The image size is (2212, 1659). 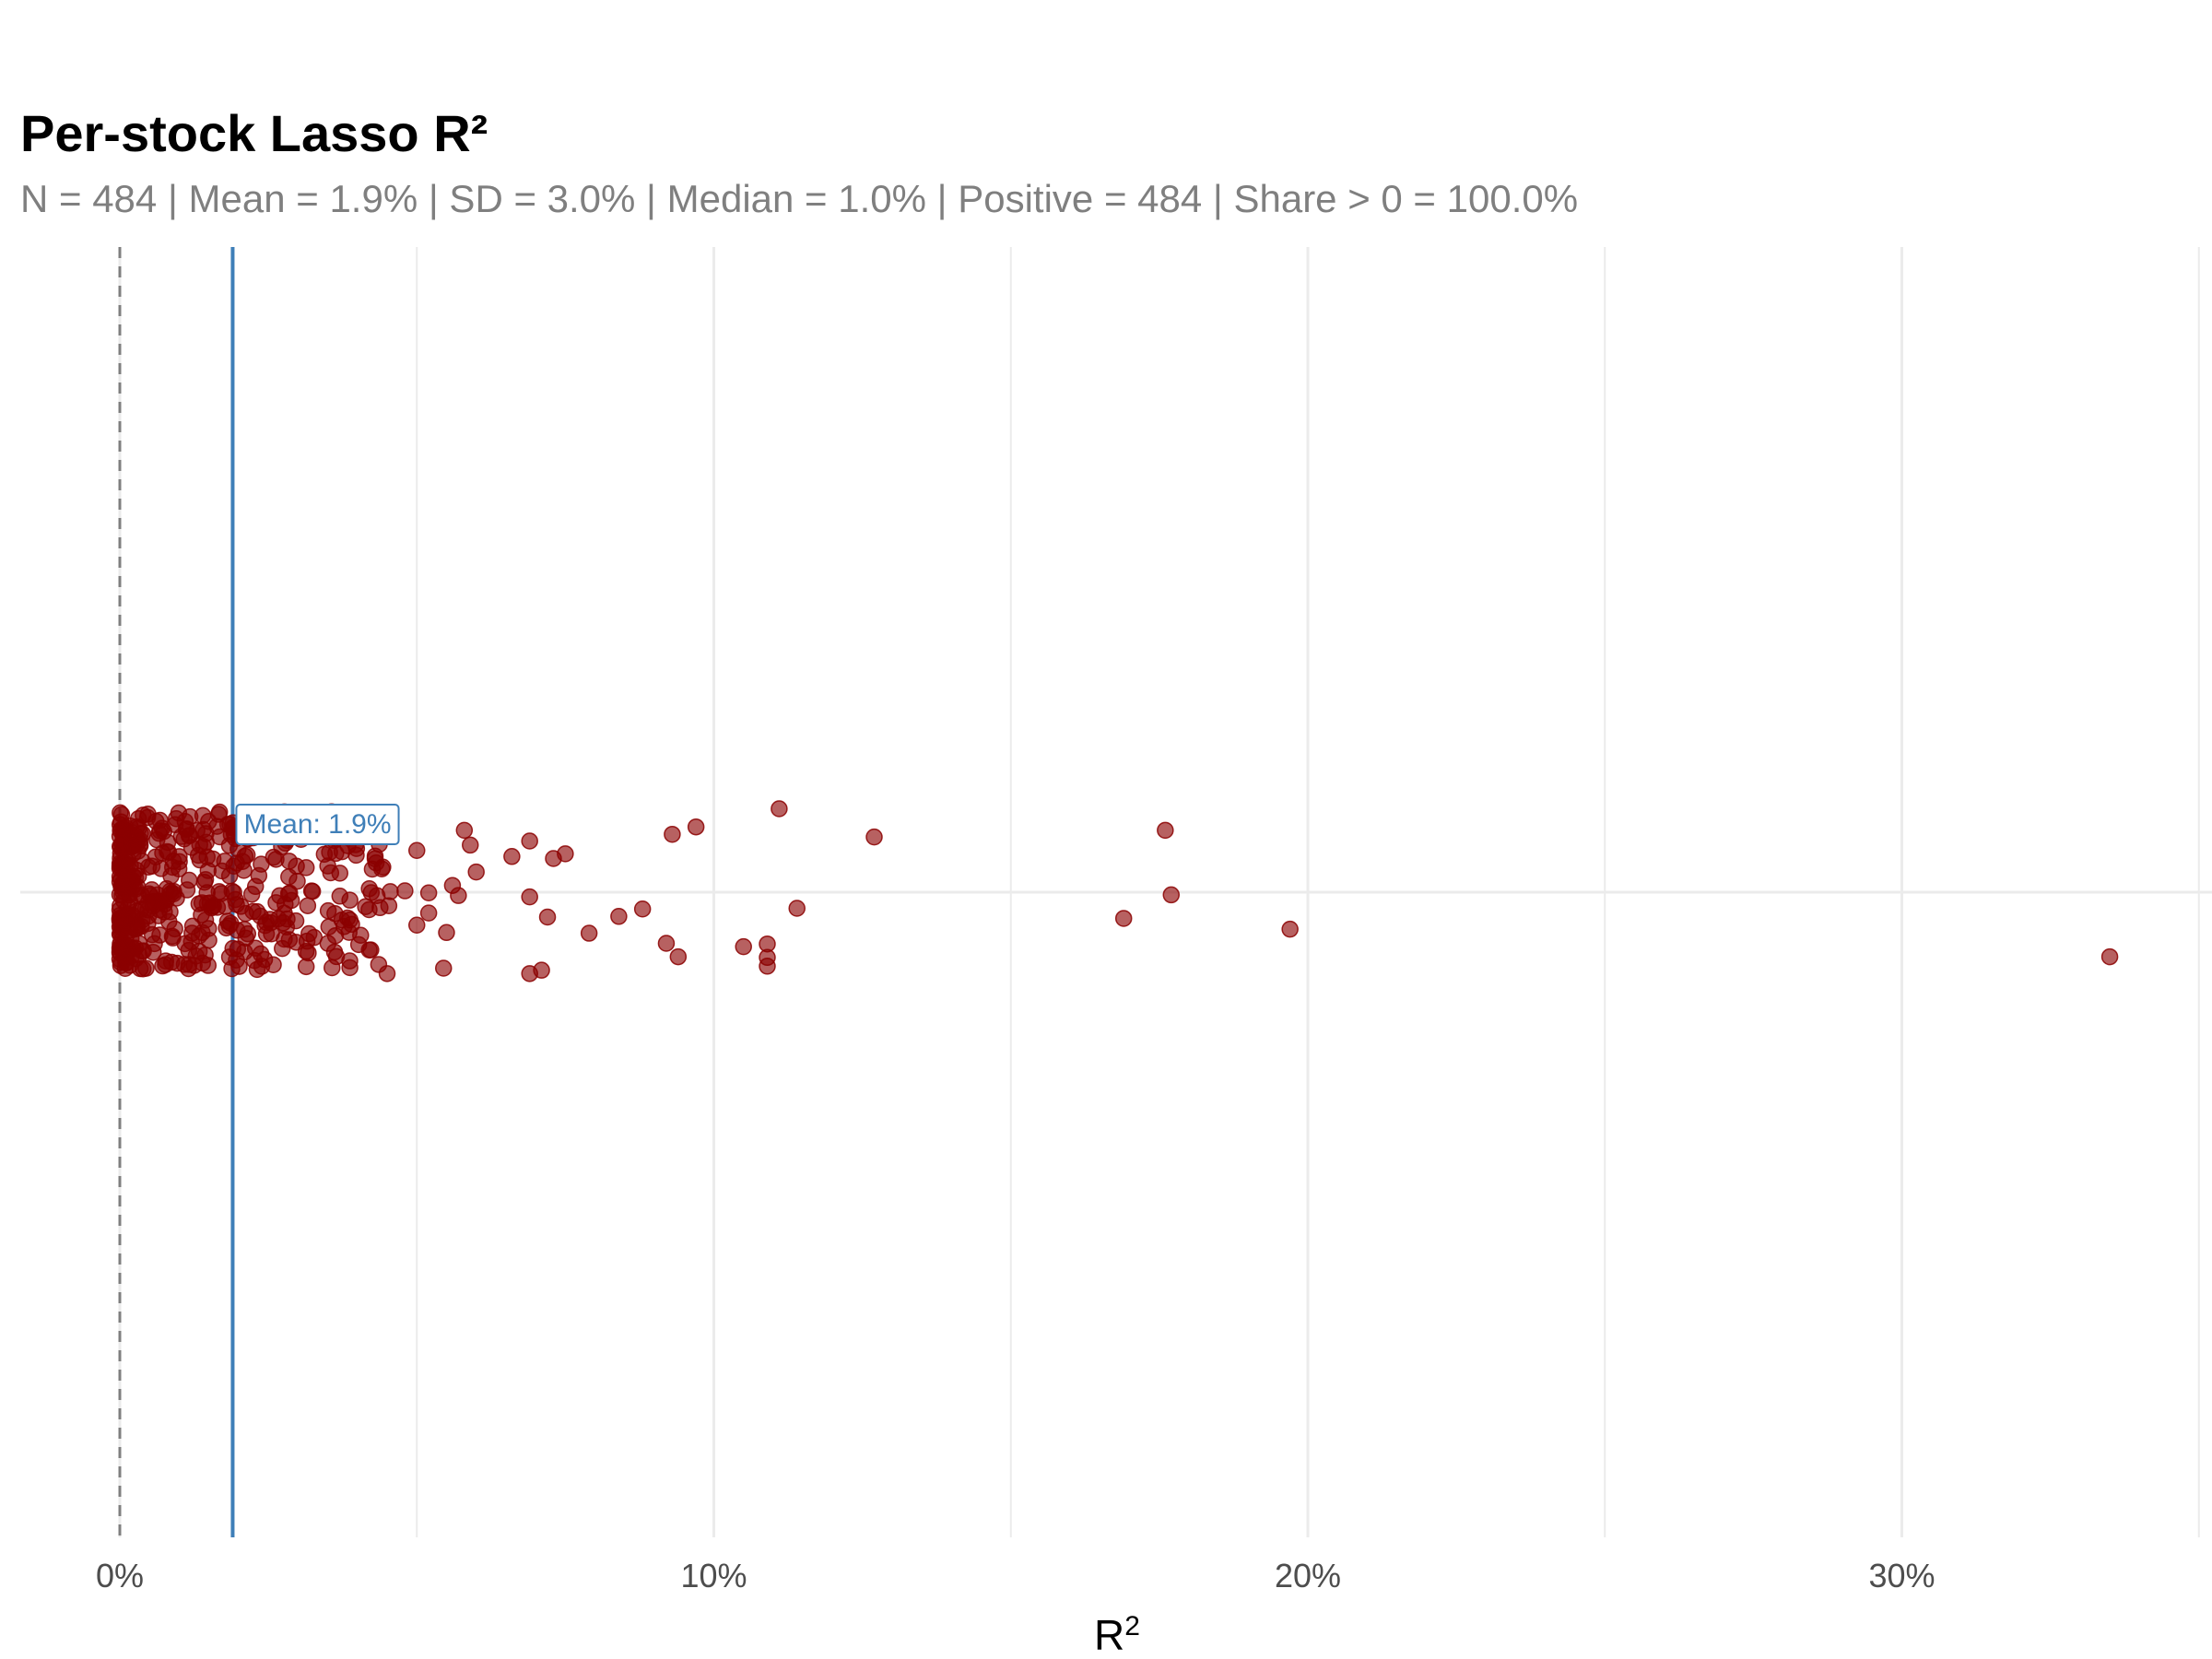 I want to click on mean-annotation: Mean: 1.9%, so click(x=317, y=824).